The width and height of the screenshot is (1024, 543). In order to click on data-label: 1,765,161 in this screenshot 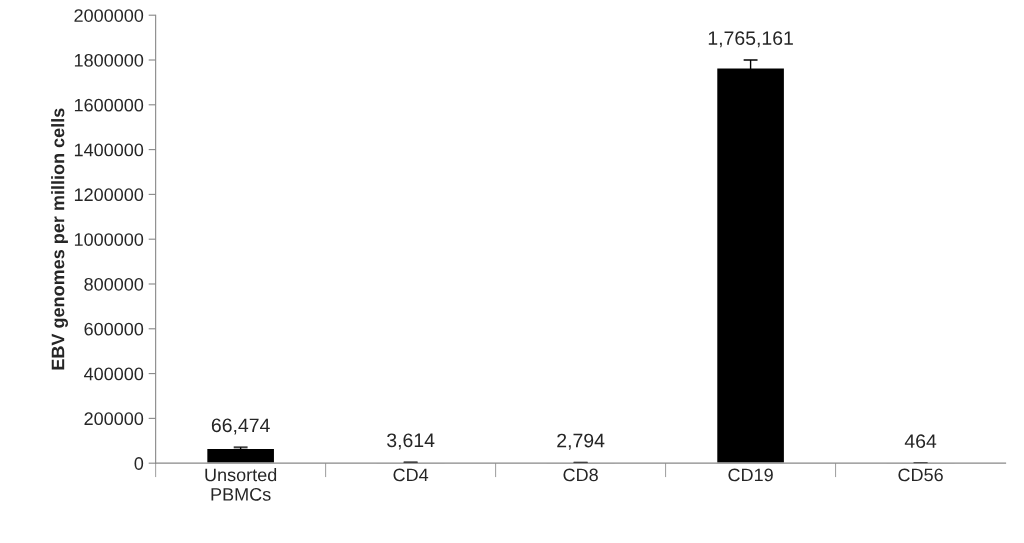, I will do `click(750, 39)`.